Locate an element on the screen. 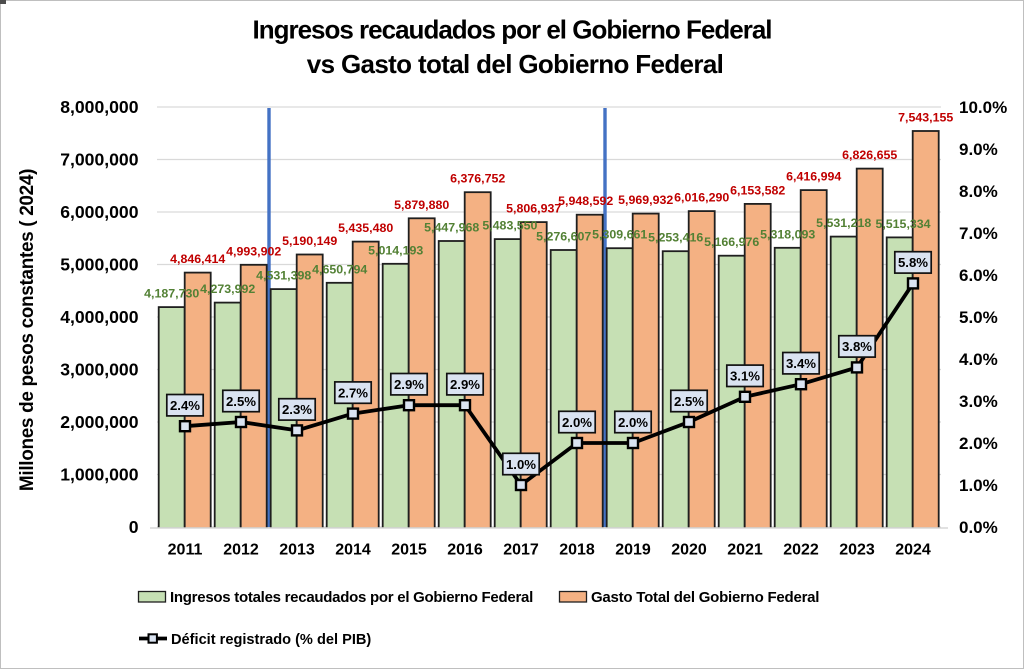 The width and height of the screenshot is (1024, 669). svg-text: 5,014,193 is located at coordinates (395, 250).